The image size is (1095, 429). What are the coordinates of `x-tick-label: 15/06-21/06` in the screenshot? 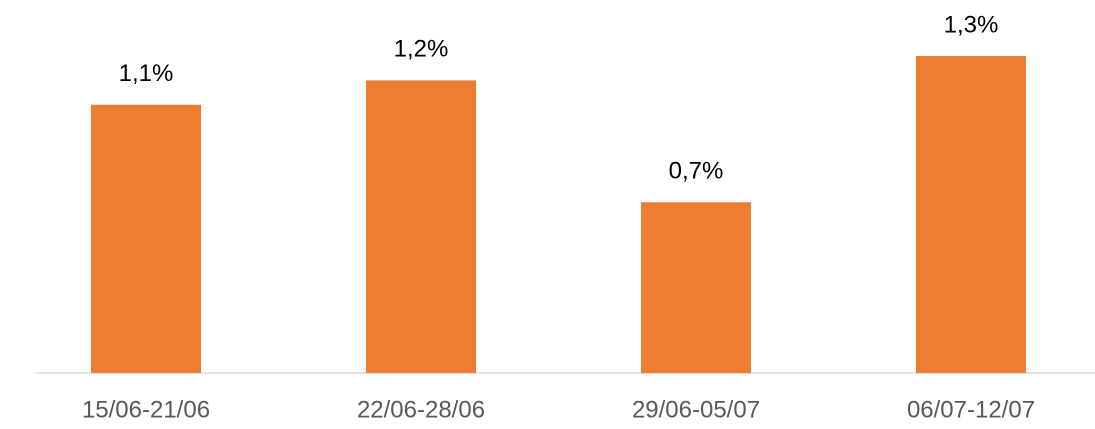 It's located at (146, 409).